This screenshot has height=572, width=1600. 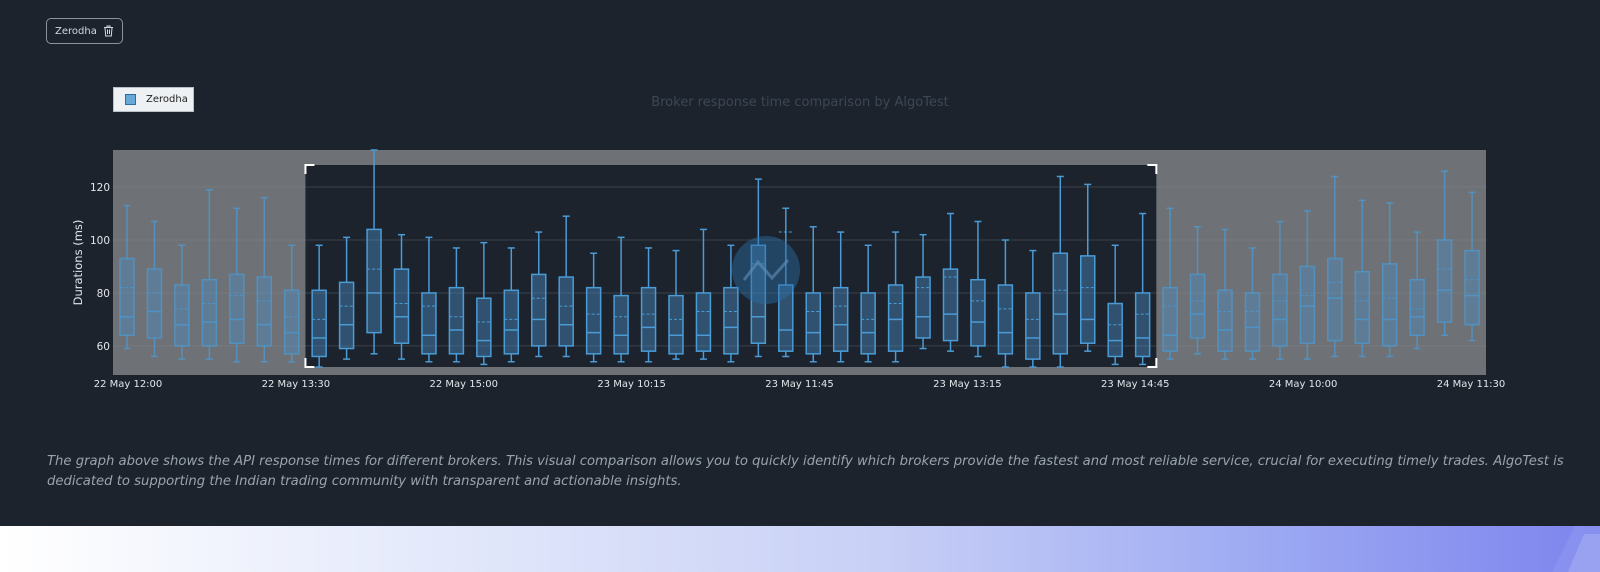 What do you see at coordinates (800, 549) in the screenshot?
I see `footer-banner` at bounding box center [800, 549].